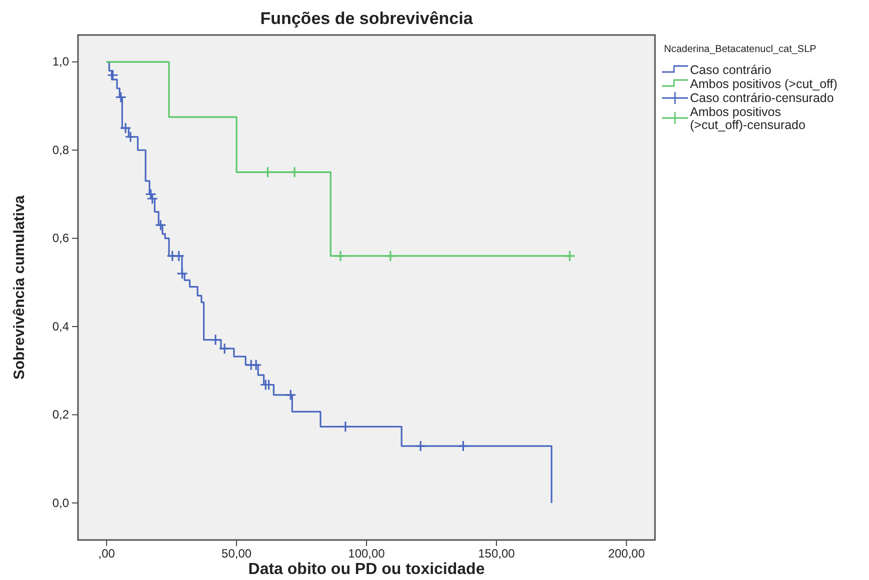 Image resolution: width=869 pixels, height=580 pixels. I want to click on x-tick-label: 200,00, so click(627, 553).